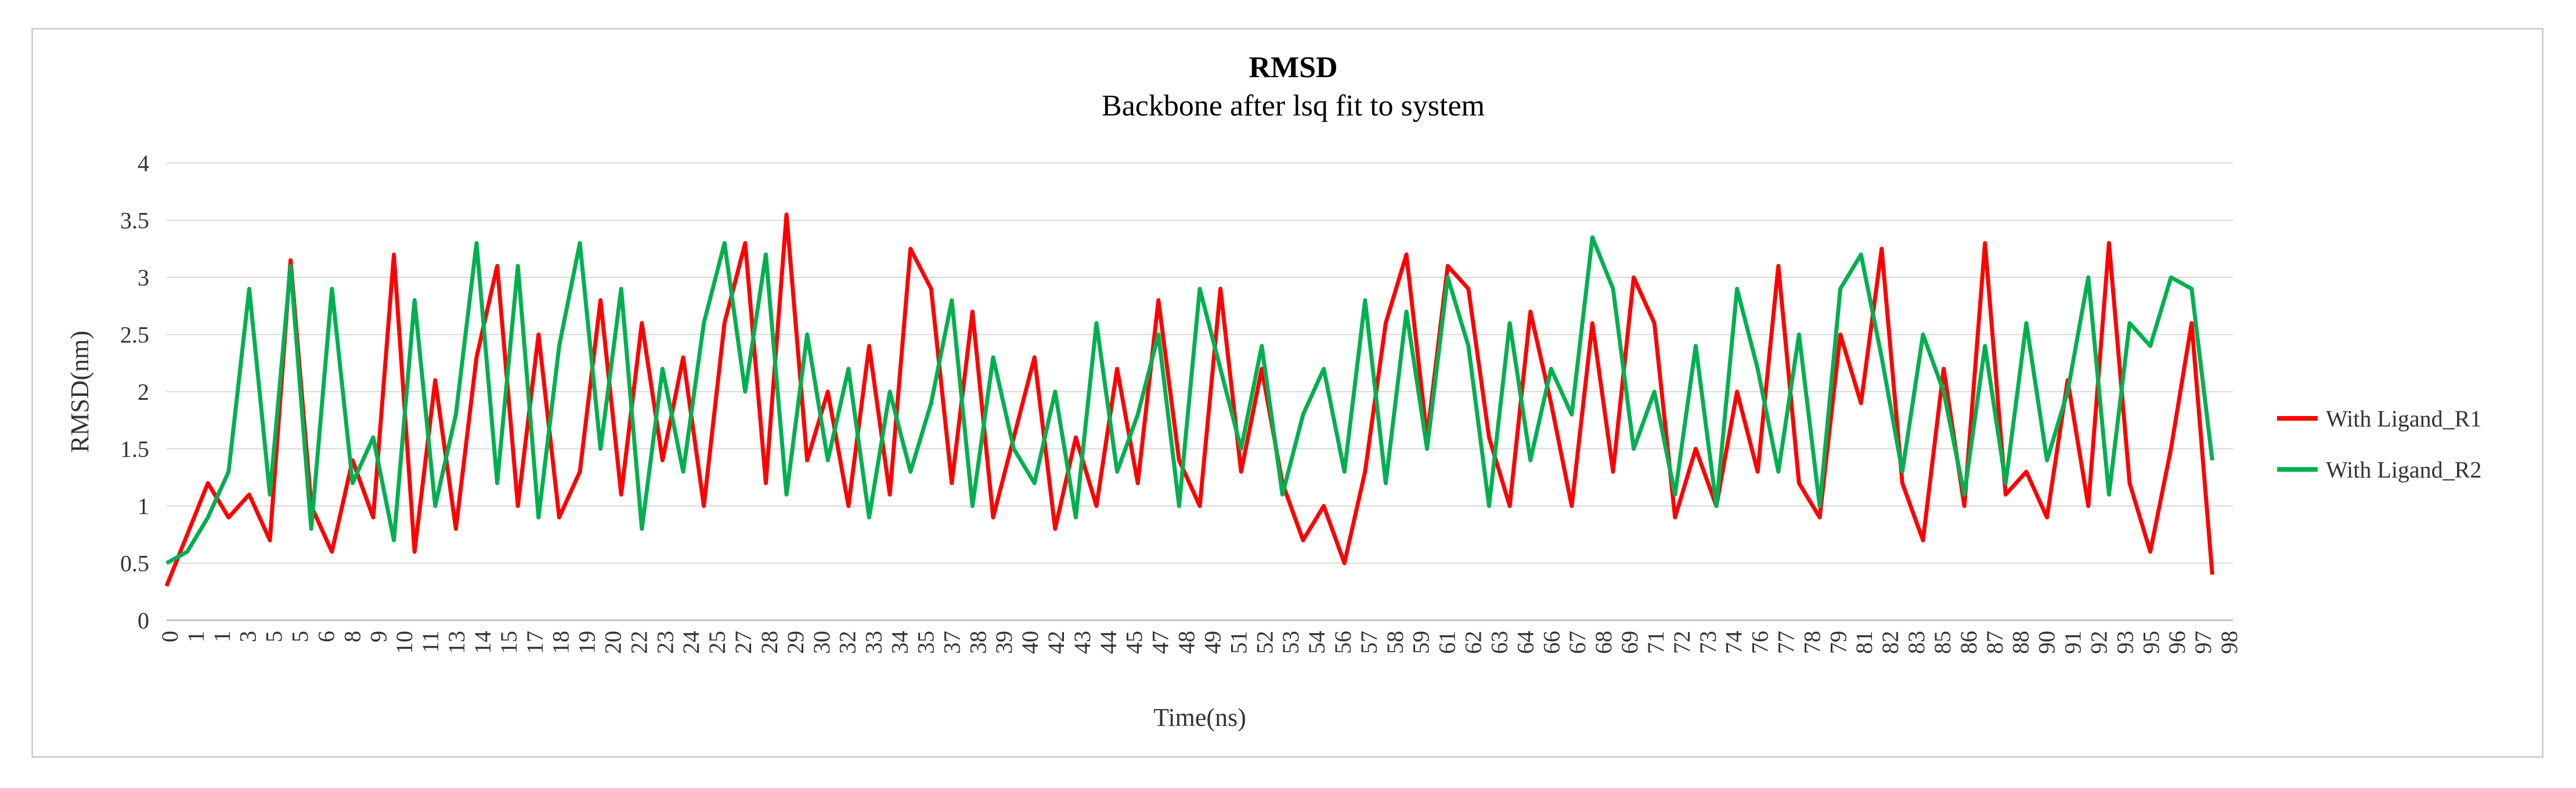 The width and height of the screenshot is (2576, 788). Describe the element at coordinates (900, 643) in the screenshot. I see `x-tick-label: 34` at that location.